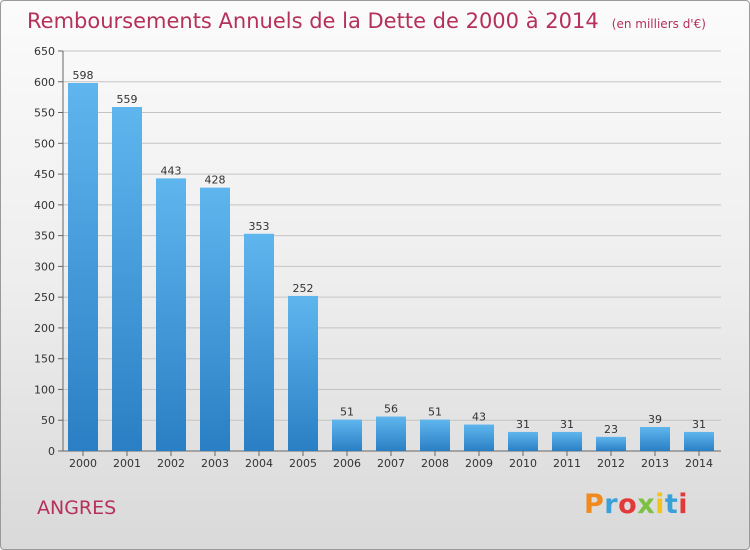  What do you see at coordinates (636, 504) in the screenshot?
I see `proxiti-logo: Proxiti` at bounding box center [636, 504].